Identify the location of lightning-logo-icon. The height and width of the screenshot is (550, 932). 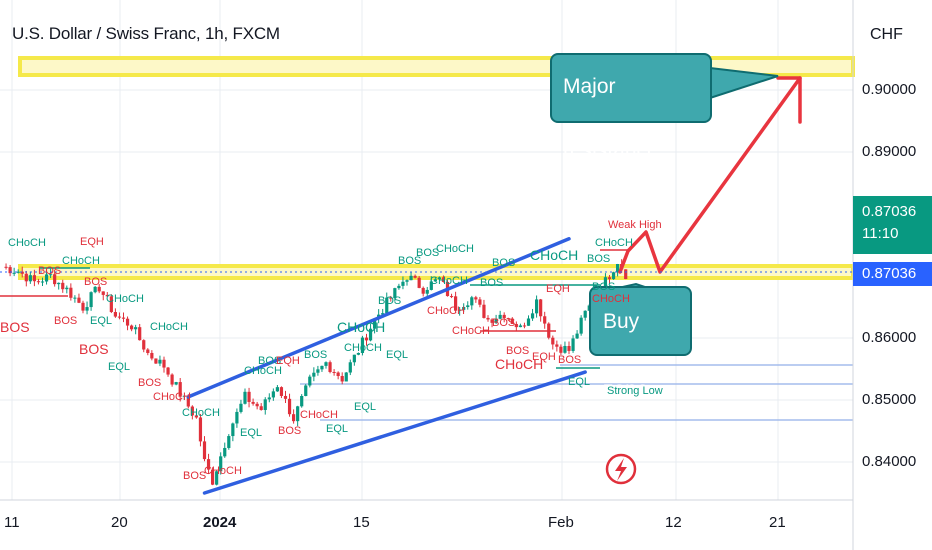
(621, 469).